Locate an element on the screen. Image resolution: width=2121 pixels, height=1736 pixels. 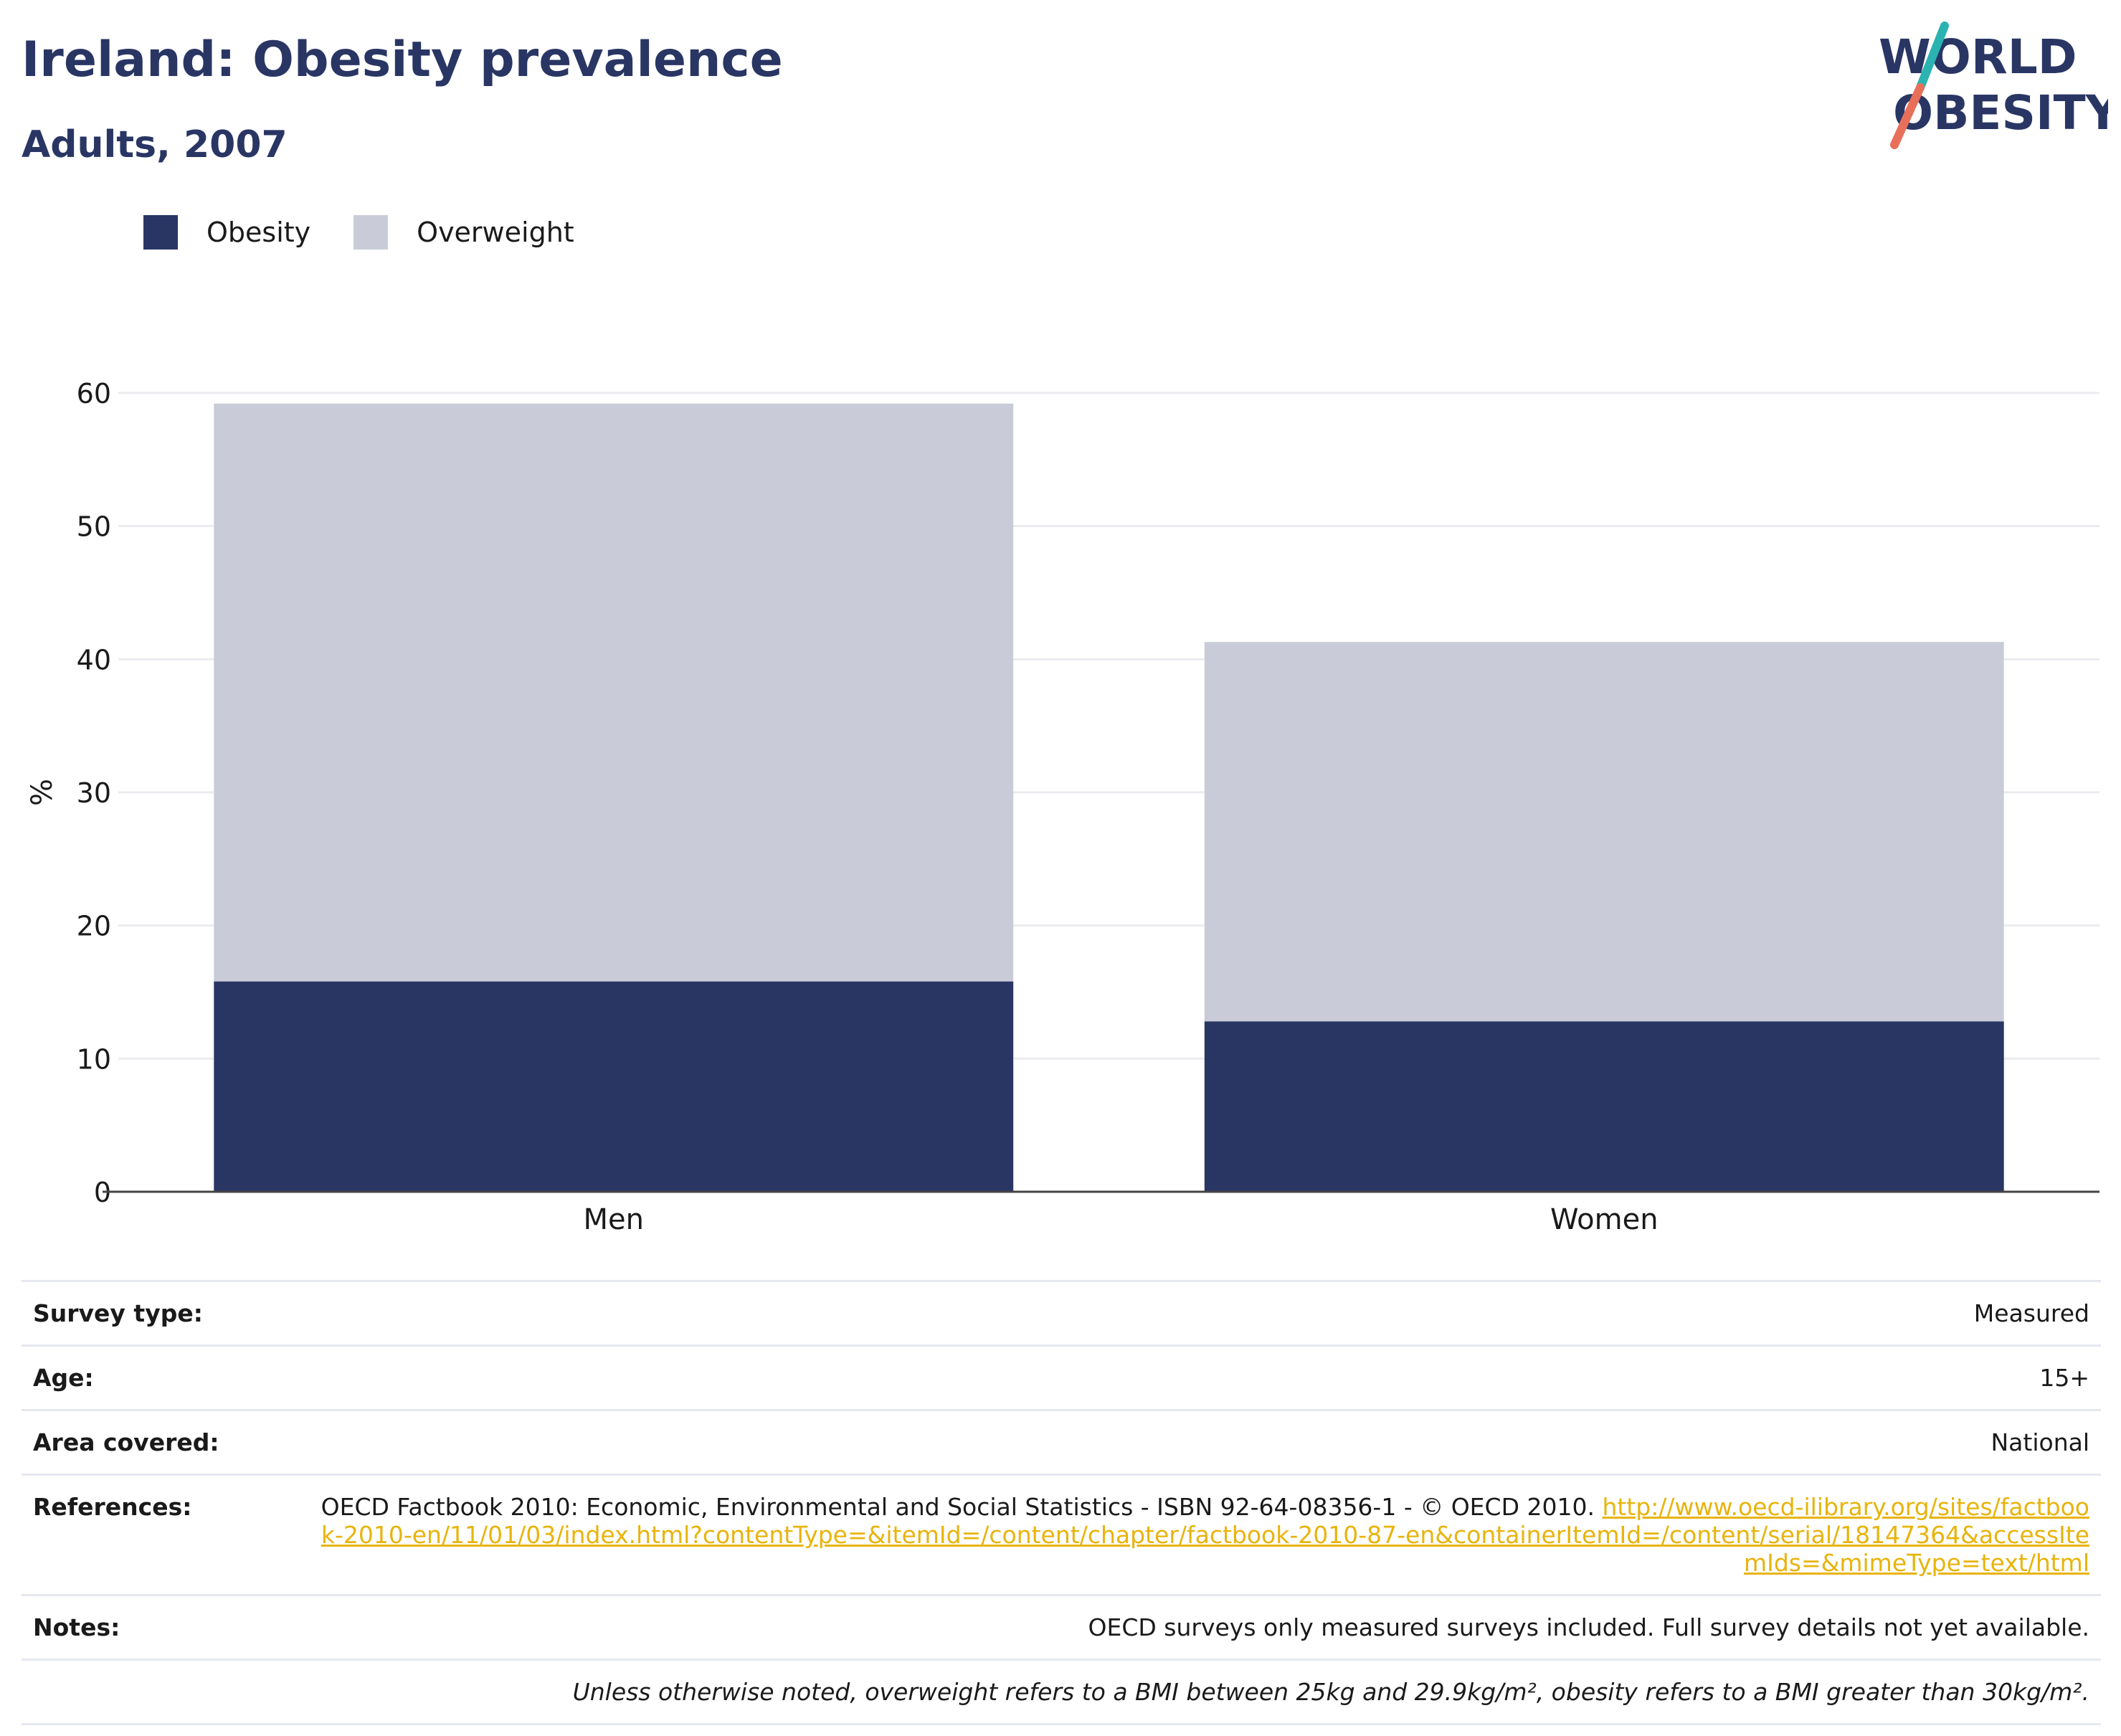
legend-label-obesity: Obesity is located at coordinates (259, 232).